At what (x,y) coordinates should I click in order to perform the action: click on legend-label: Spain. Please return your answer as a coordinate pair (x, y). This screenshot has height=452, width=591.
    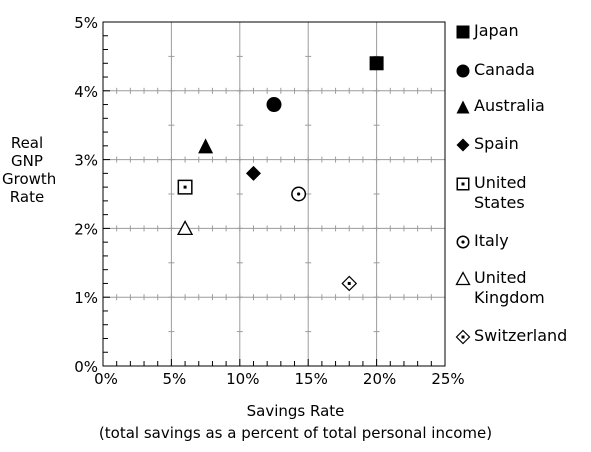
    Looking at the image, I should click on (496, 144).